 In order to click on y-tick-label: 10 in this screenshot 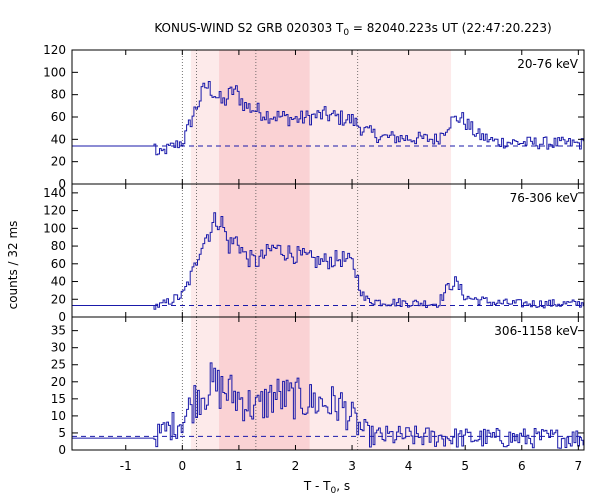, I will do `click(58, 416)`.